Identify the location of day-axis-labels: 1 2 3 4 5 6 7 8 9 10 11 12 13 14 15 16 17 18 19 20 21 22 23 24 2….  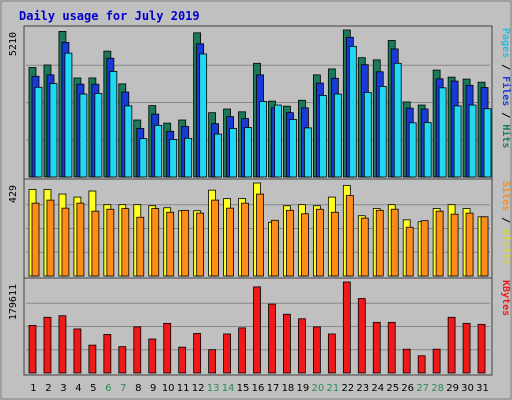
(259, 388).